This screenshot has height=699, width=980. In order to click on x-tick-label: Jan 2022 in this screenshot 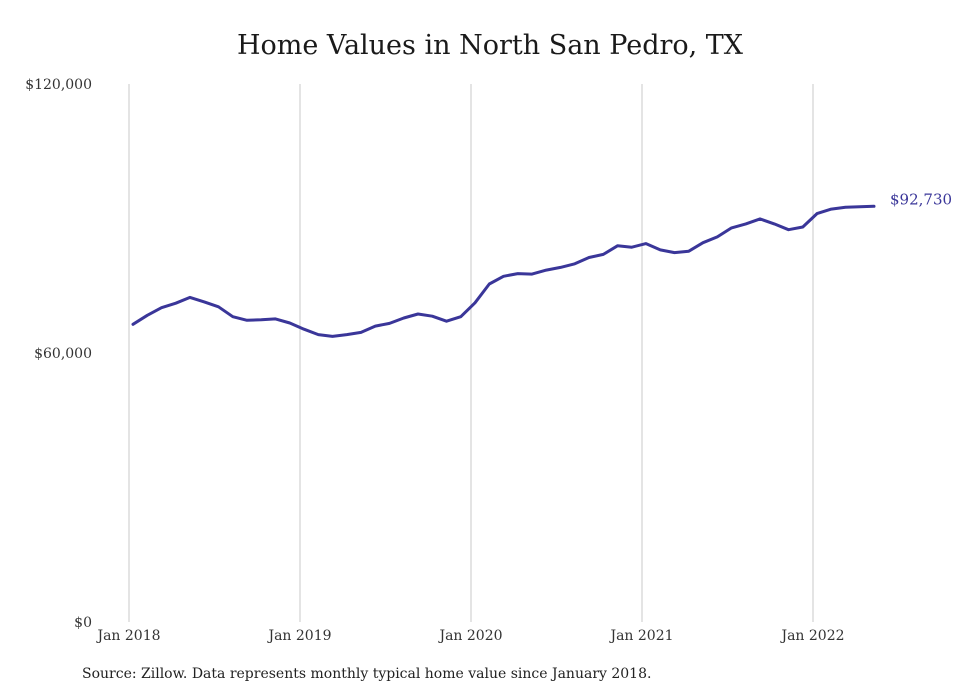, I will do `click(811, 636)`.